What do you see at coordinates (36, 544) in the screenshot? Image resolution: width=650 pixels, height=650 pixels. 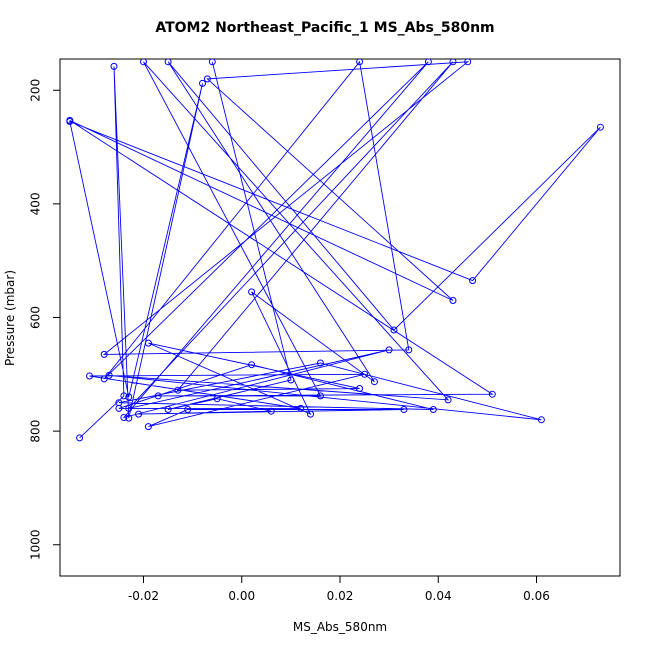 I see `y-tick-label: 1000` at bounding box center [36, 544].